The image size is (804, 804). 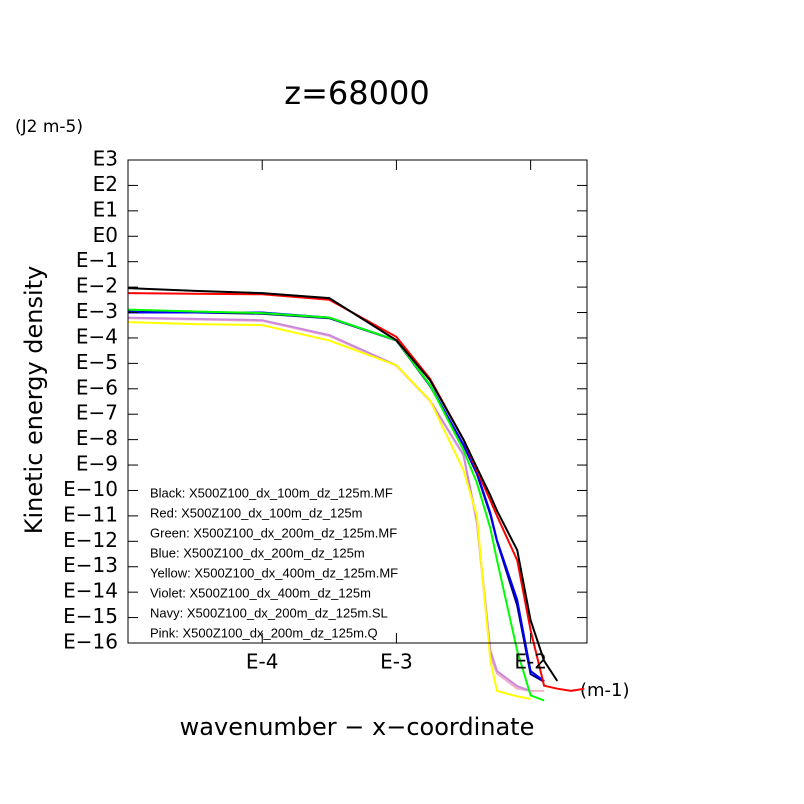 What do you see at coordinates (269, 612) in the screenshot?
I see `legend-entry: Navy: X500Z100_dx_200m_dz_125m.SL` at bounding box center [269, 612].